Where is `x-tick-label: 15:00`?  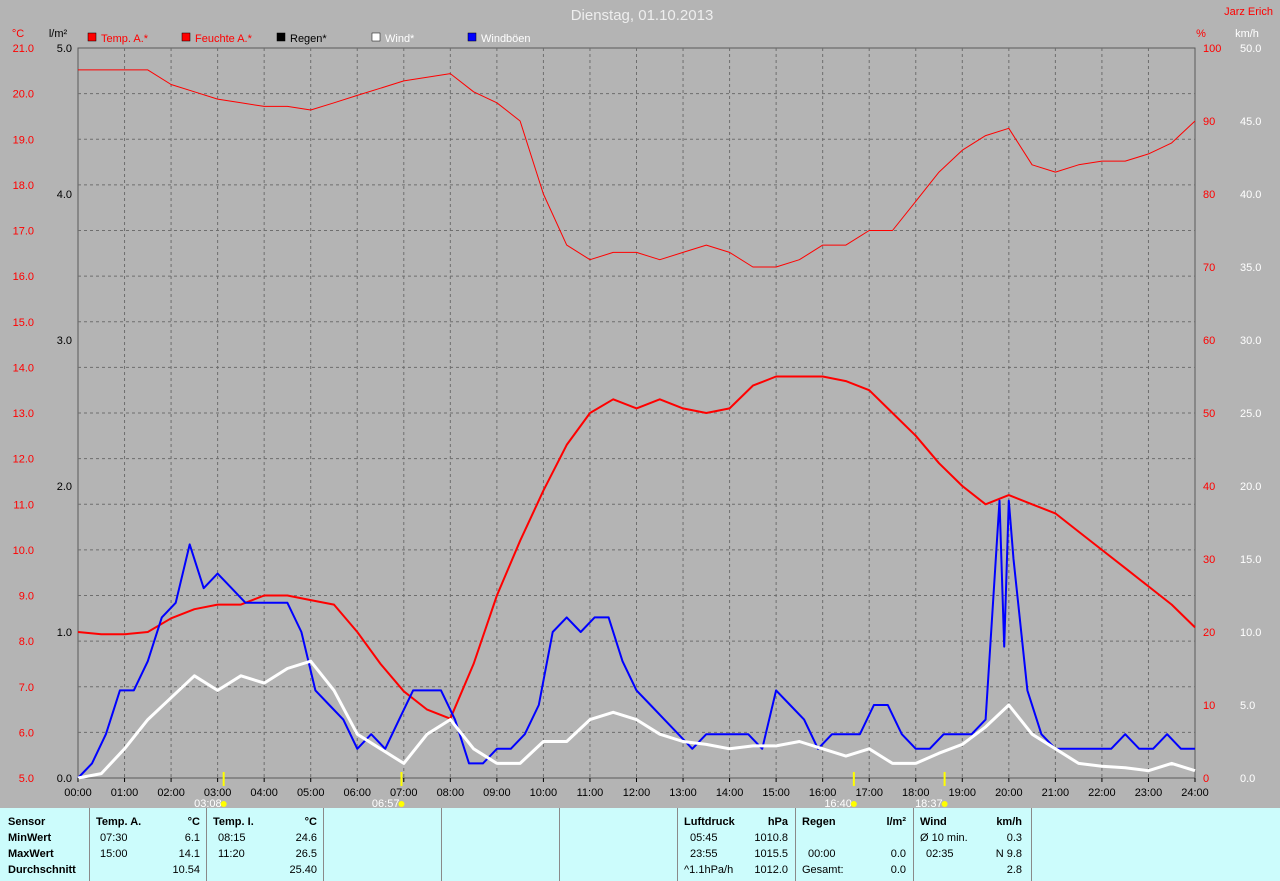
x-tick-label: 15:00 is located at coordinates (776, 793).